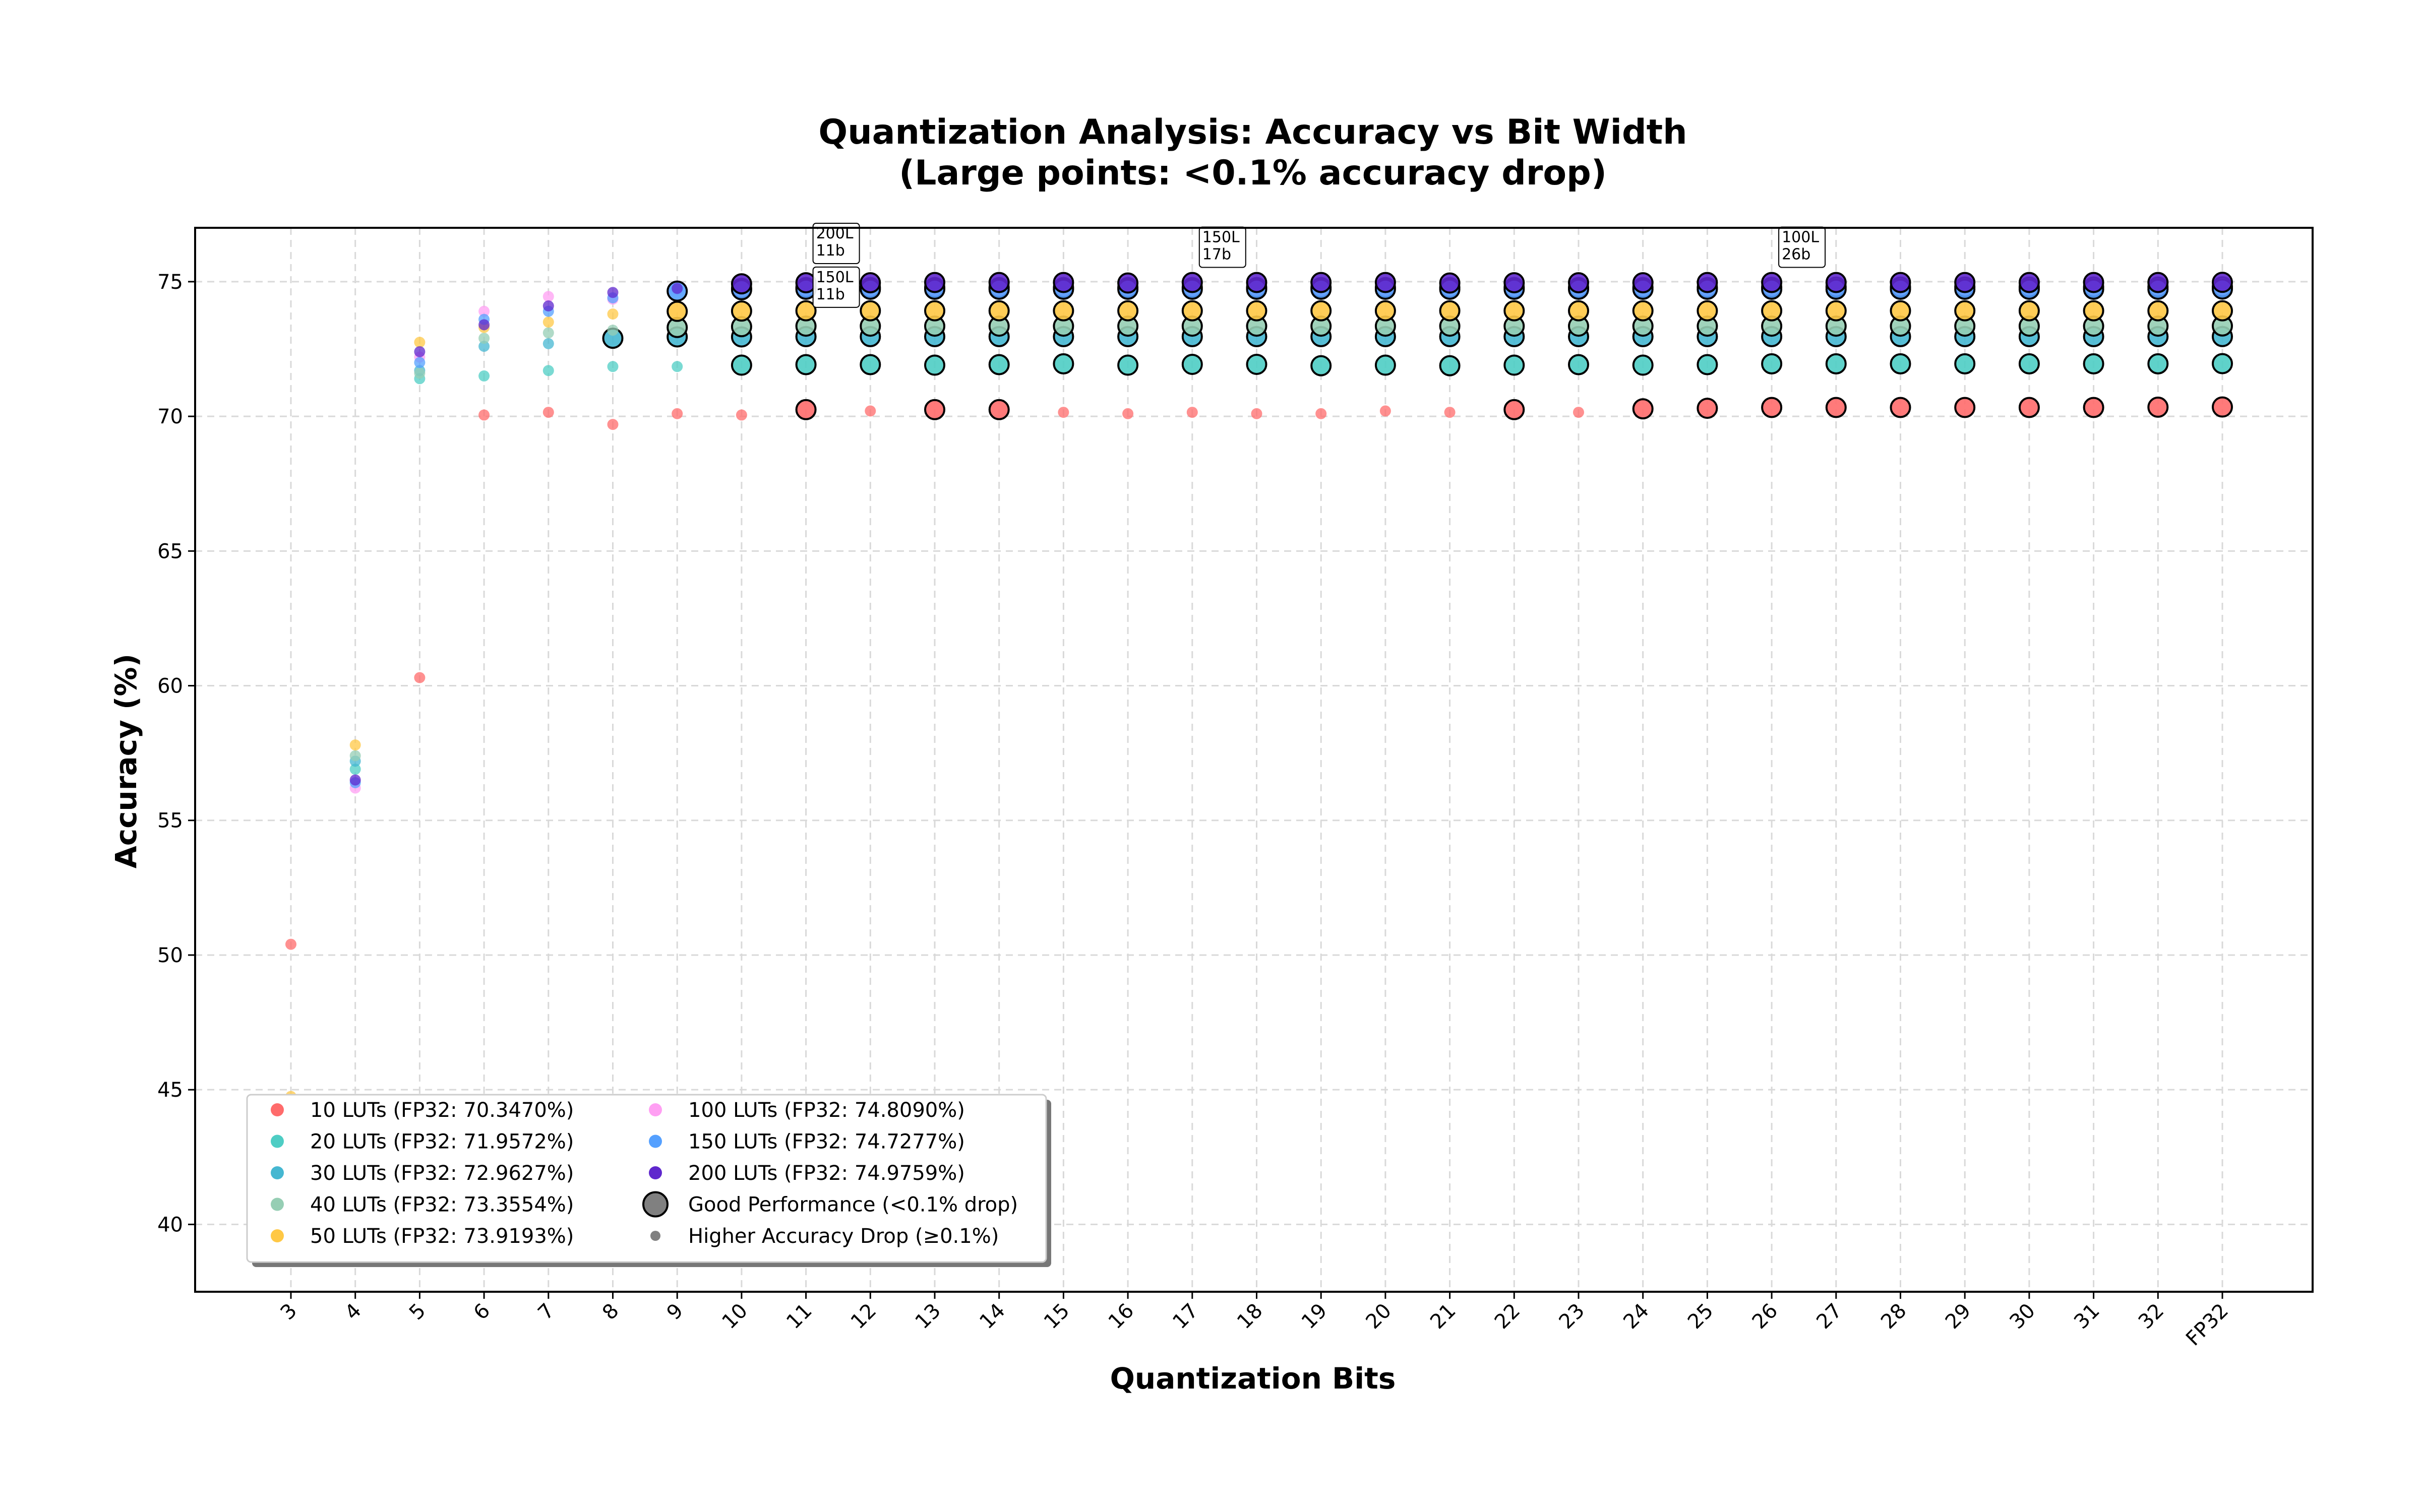 Image resolution: width=2420 pixels, height=1512 pixels. I want to click on chart-subtitle: (Large points: <0.1% accuracy drop), so click(1253, 173).